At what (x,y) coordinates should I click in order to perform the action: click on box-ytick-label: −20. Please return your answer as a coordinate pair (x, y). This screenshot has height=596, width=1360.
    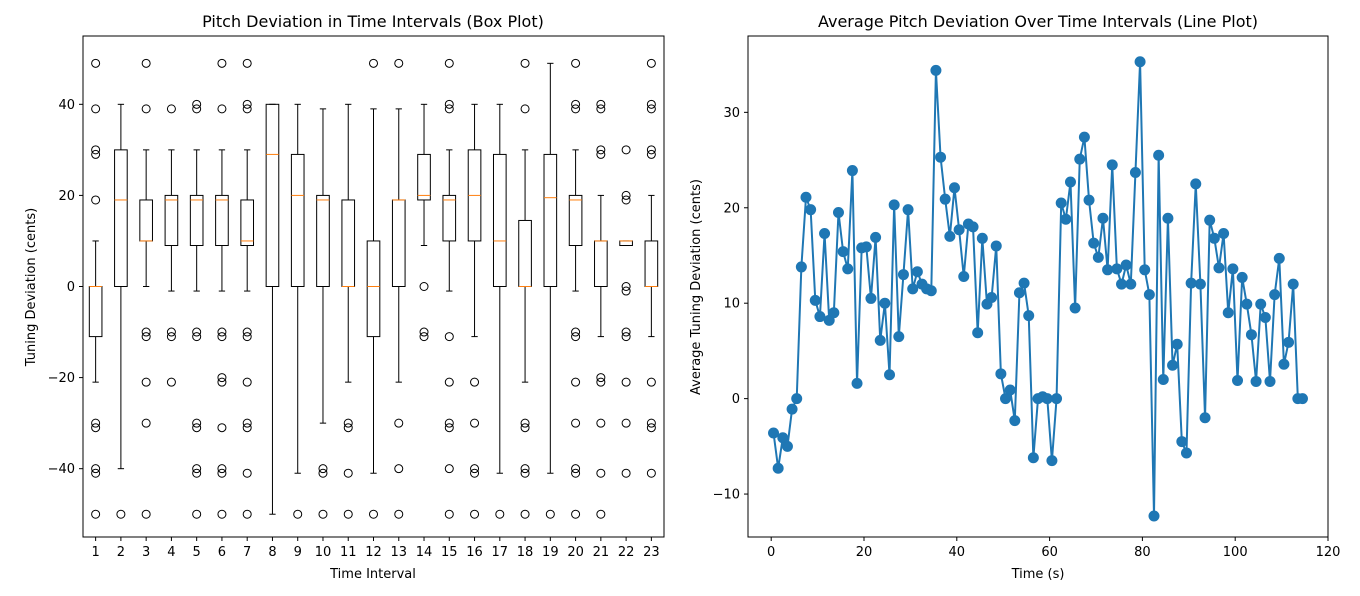
    Looking at the image, I should click on (61, 378).